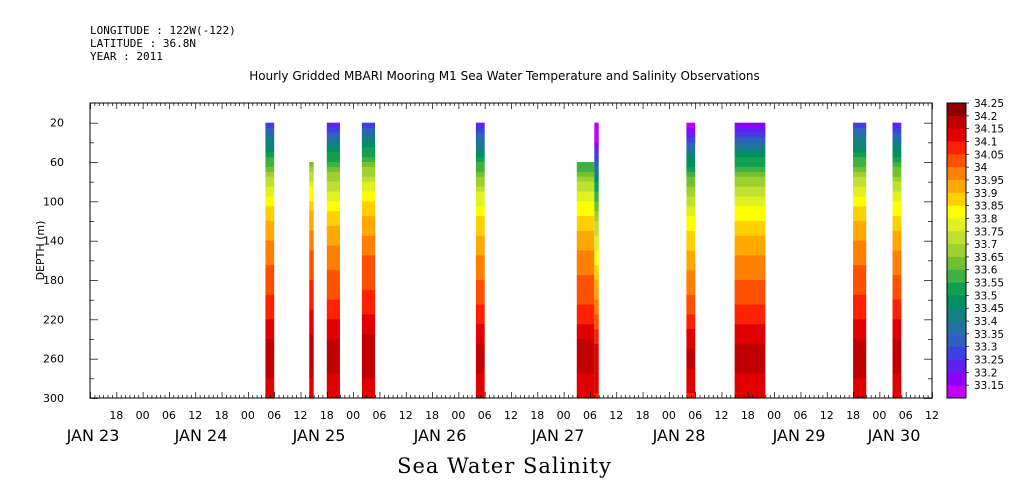 The height and width of the screenshot is (504, 1009). Describe the element at coordinates (985, 245) in the screenshot. I see `colorbar-label: 33.7` at that location.